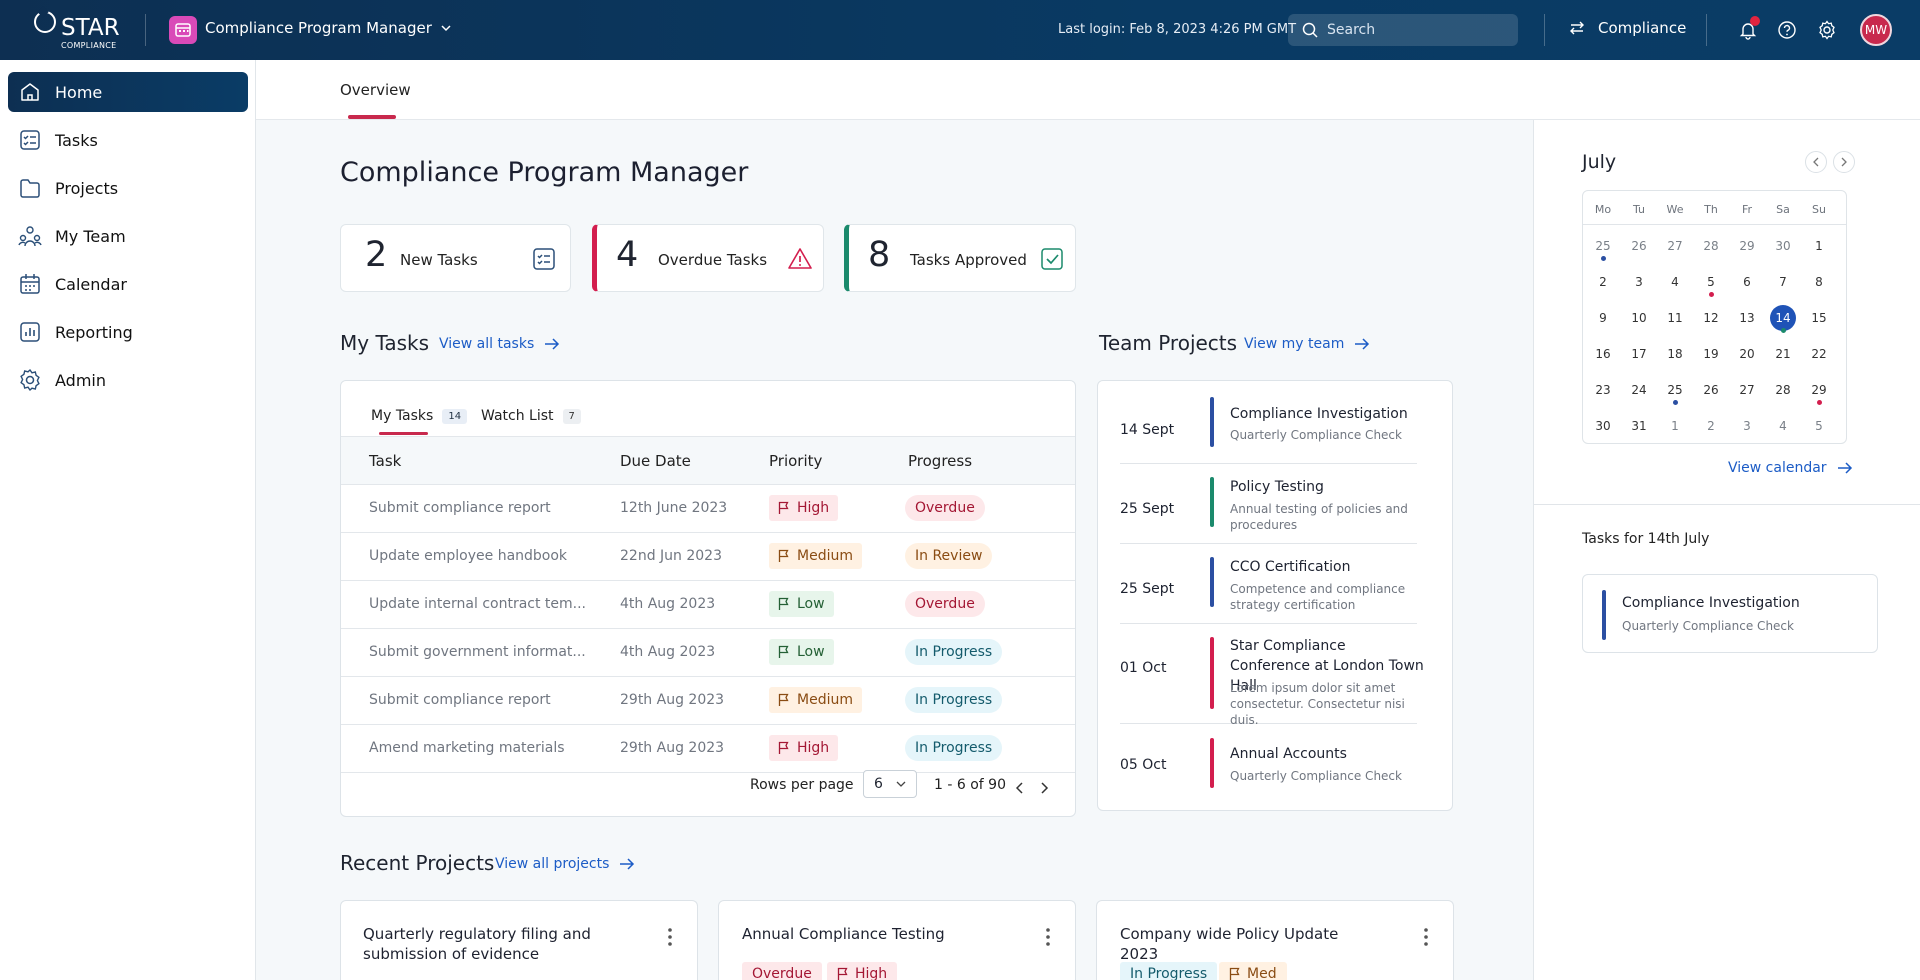 The width and height of the screenshot is (1920, 980). I want to click on calendar-day: 13, so click(1747, 318).